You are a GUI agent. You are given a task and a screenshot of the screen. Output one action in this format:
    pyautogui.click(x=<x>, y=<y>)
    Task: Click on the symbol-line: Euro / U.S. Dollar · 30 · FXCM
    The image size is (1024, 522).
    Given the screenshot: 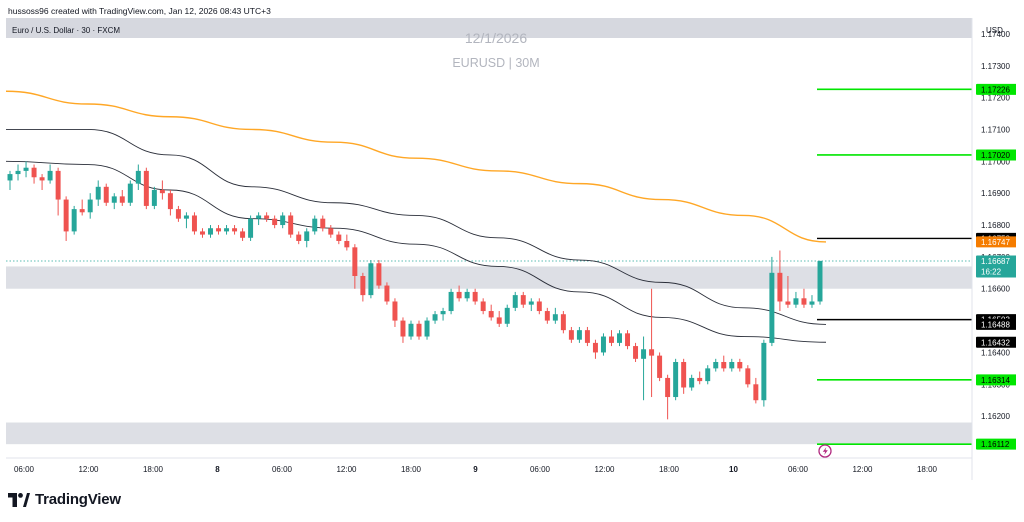 What is the action you would take?
    pyautogui.click(x=66, y=30)
    